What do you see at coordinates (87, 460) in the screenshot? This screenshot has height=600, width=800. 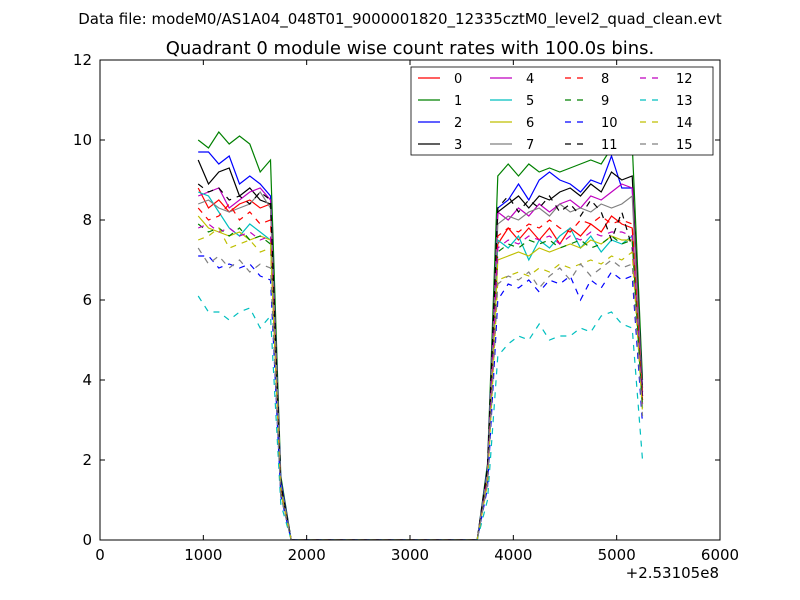 I see `y-tick-label: 2` at bounding box center [87, 460].